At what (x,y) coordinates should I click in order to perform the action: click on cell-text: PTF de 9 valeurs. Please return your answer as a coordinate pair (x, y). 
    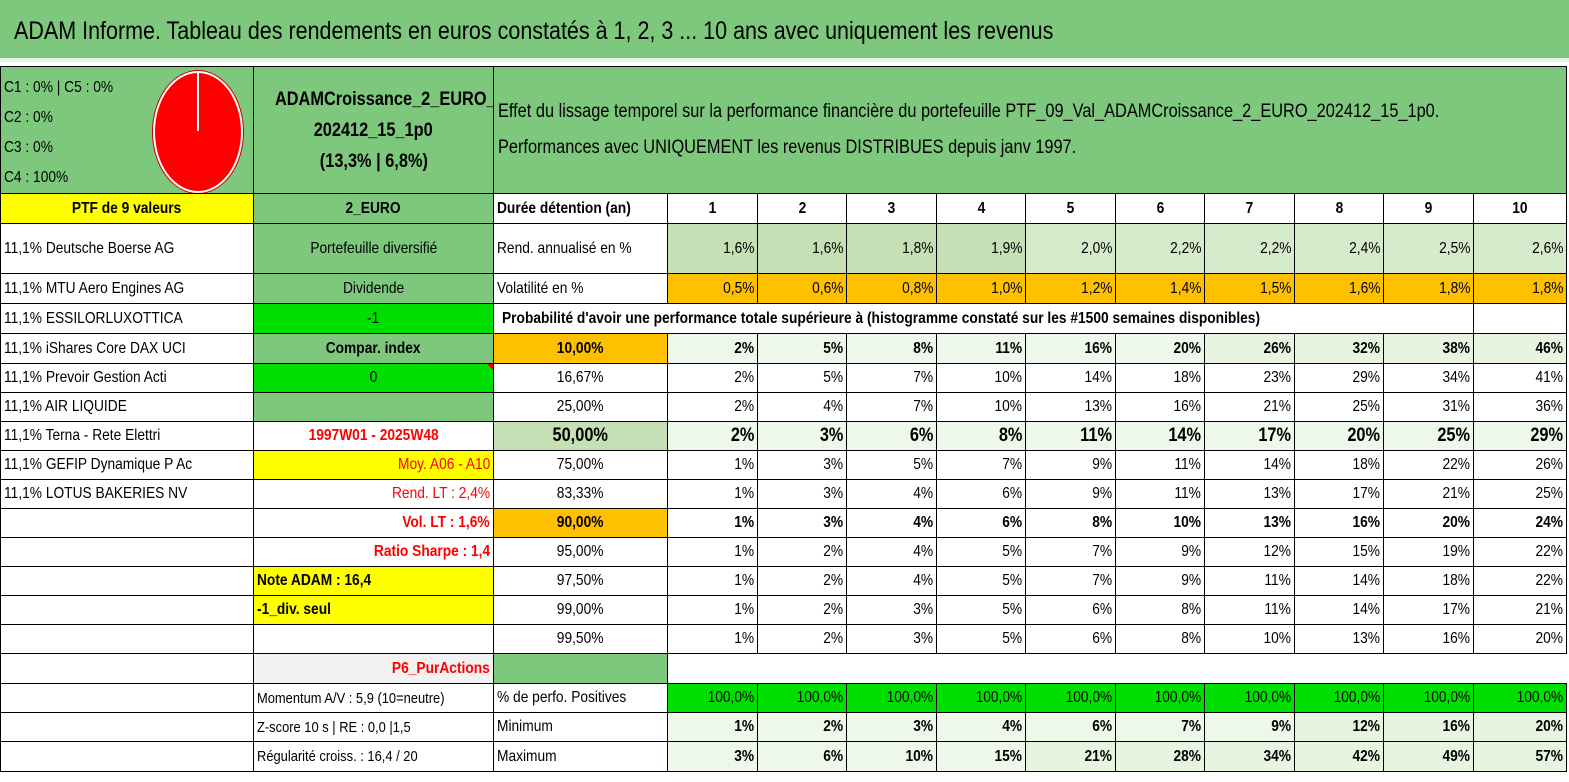
    Looking at the image, I should click on (127, 208).